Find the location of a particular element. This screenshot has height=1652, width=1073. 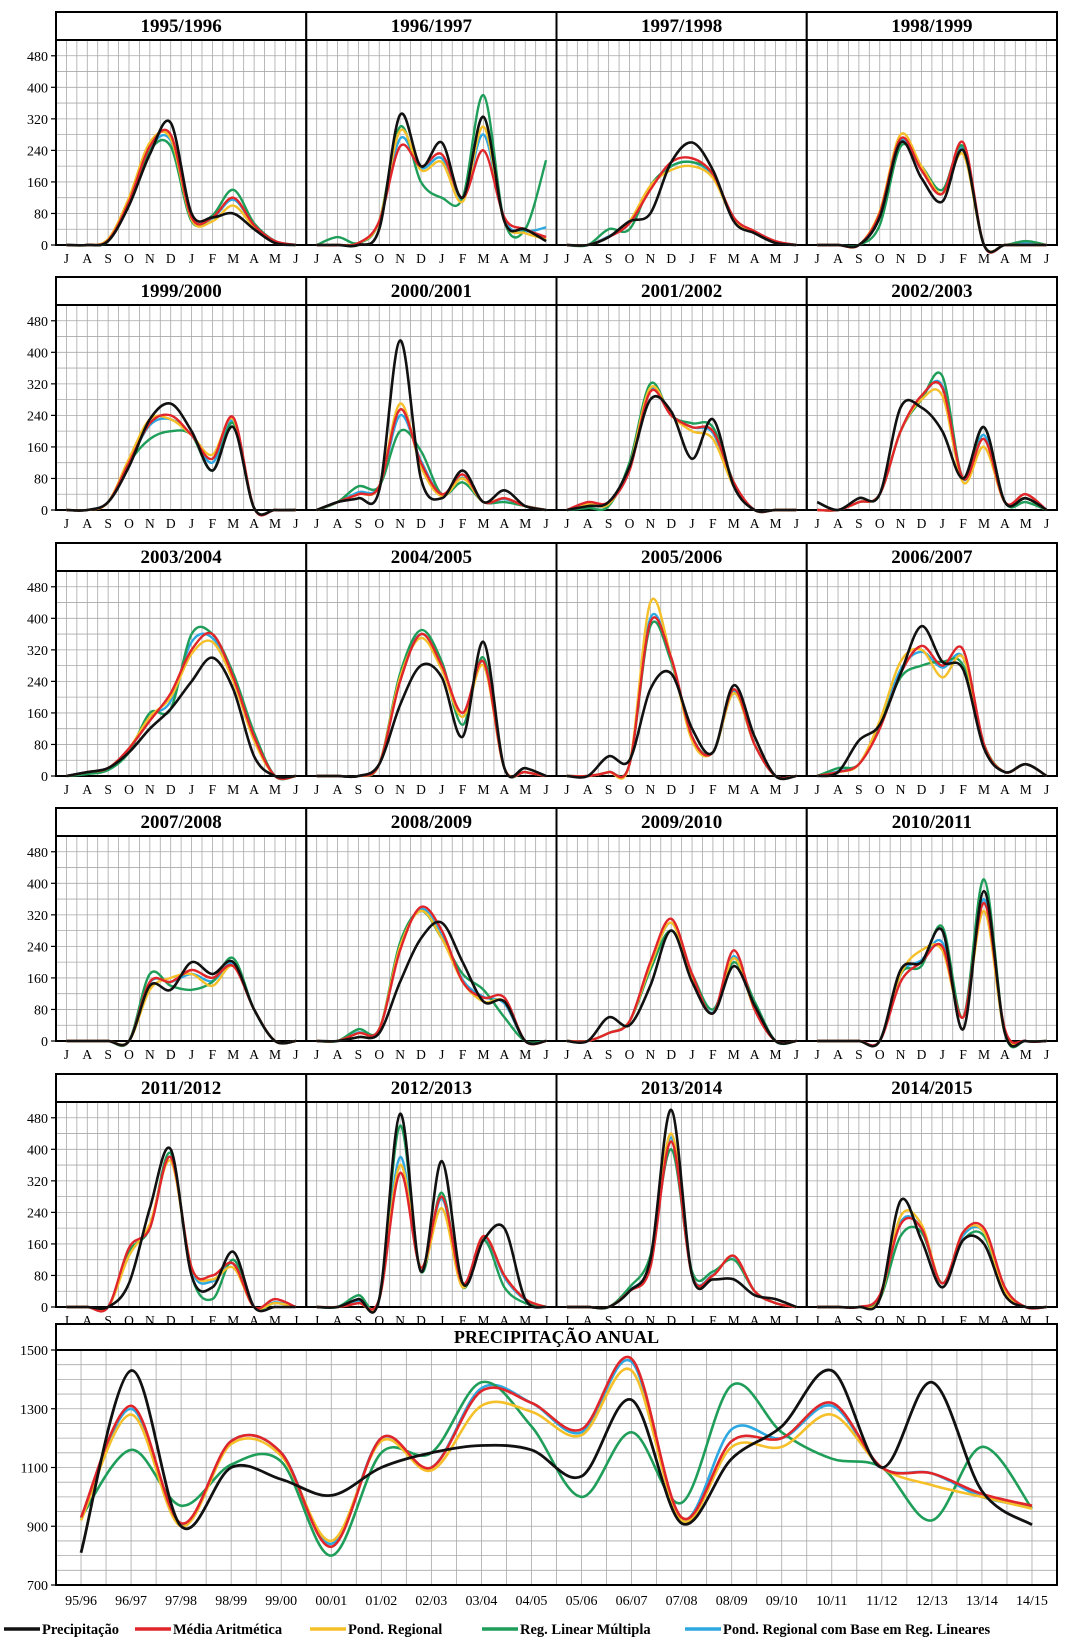

annual-title-box is located at coordinates (556, 1337).